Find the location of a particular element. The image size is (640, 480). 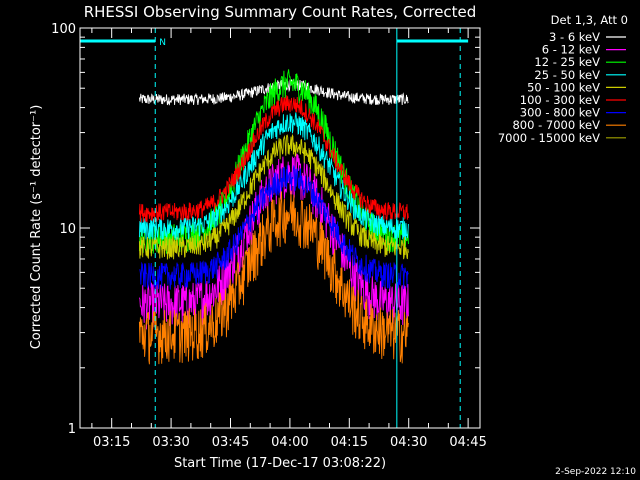

y-tick-label: 10 is located at coordinates (67, 229).